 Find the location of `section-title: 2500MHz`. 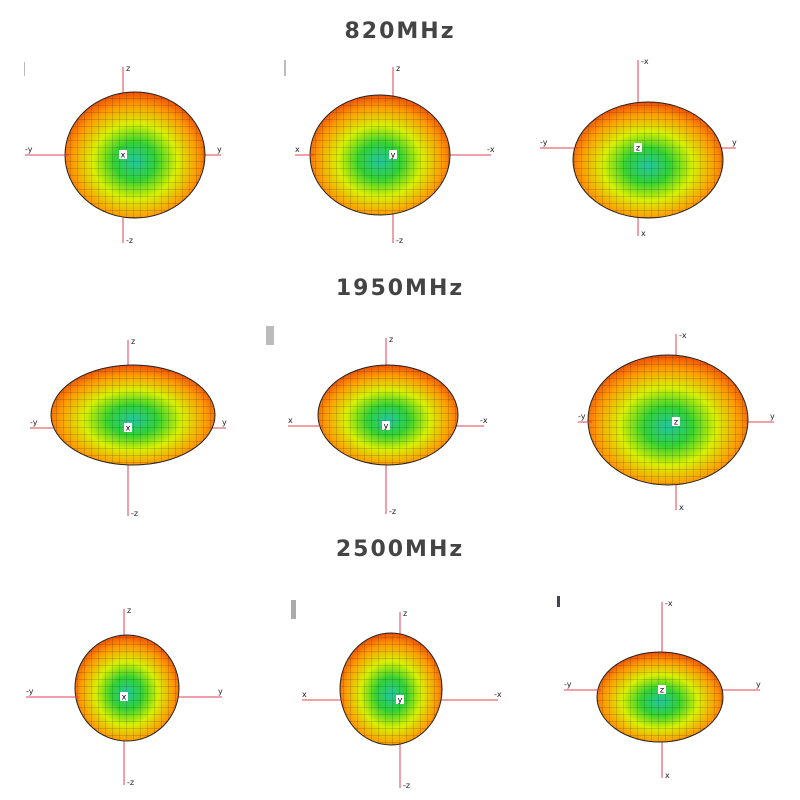

section-title: 2500MHz is located at coordinates (400, 549).